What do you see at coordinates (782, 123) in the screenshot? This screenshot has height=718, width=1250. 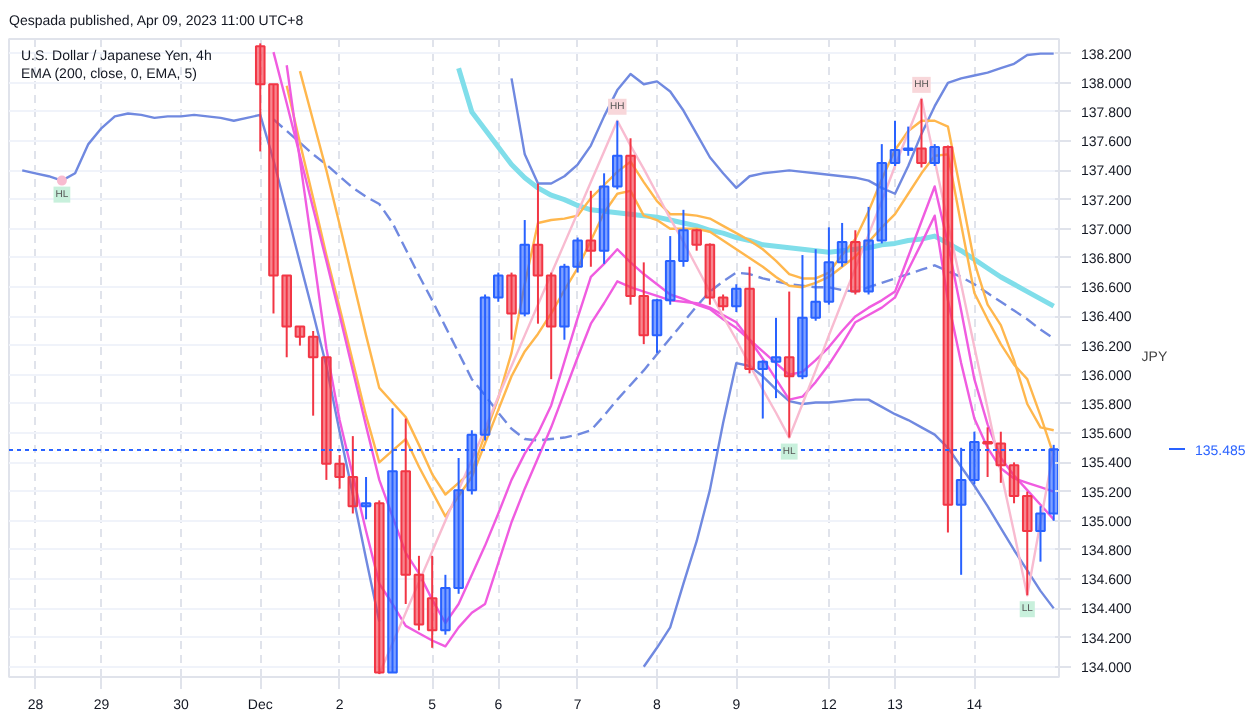 I see `line-series` at bounding box center [782, 123].